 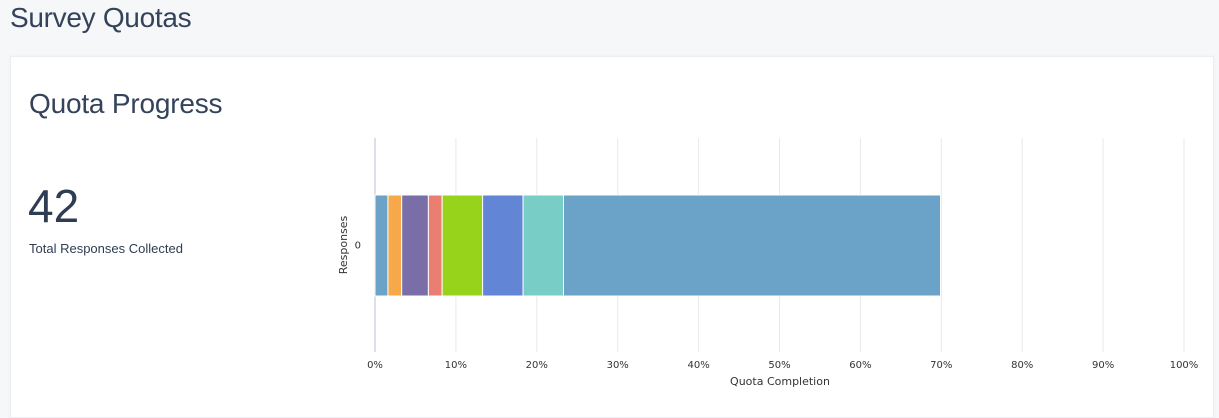 I want to click on x-tick-label: 60%, so click(x=860, y=365).